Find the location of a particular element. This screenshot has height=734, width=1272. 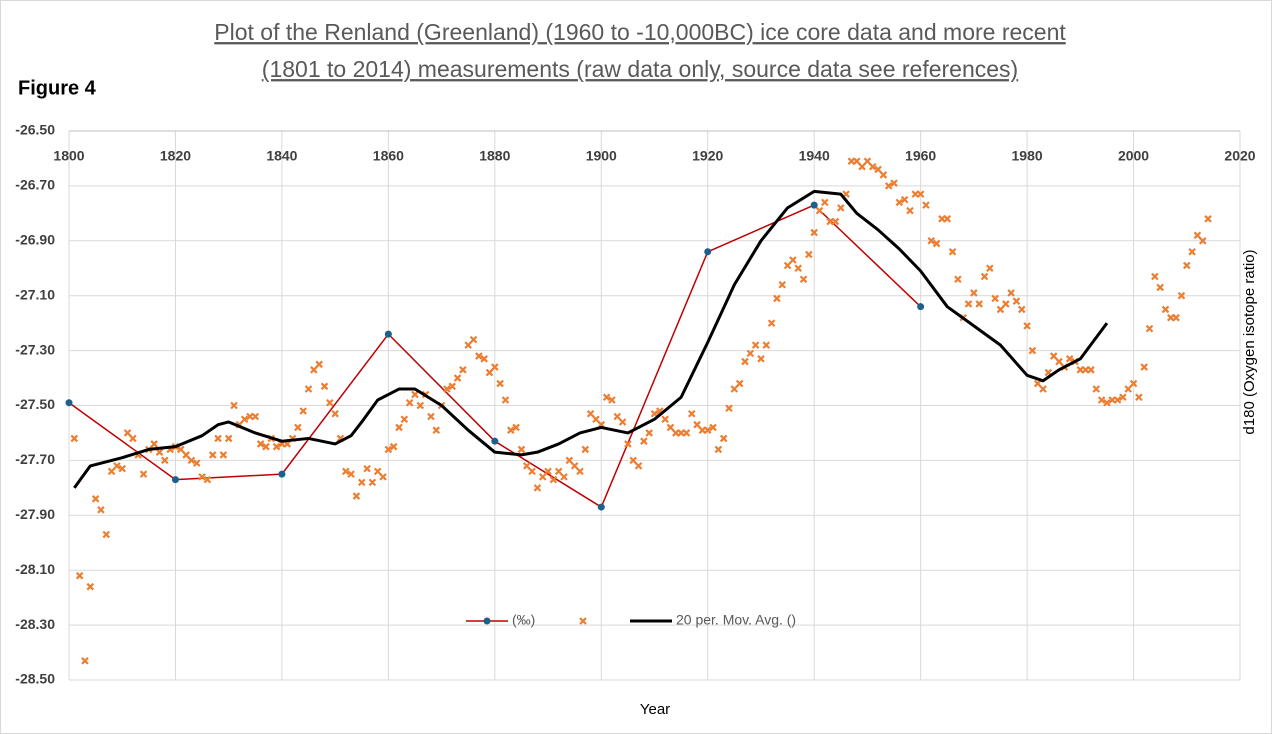

x-tick-label: 2000 is located at coordinates (1133, 156).